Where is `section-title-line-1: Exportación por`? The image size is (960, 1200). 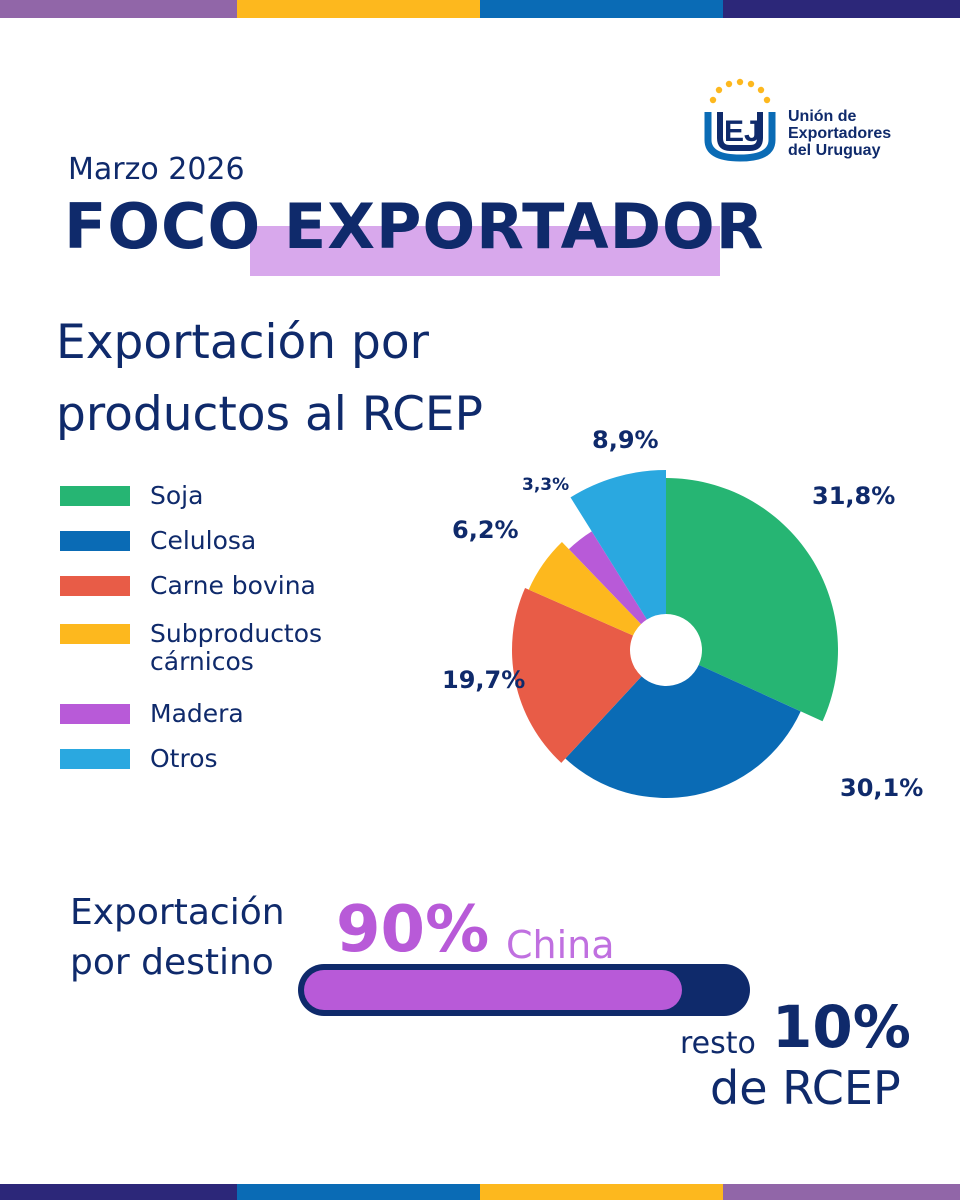 section-title-line-1: Exportación por is located at coordinates (242, 342).